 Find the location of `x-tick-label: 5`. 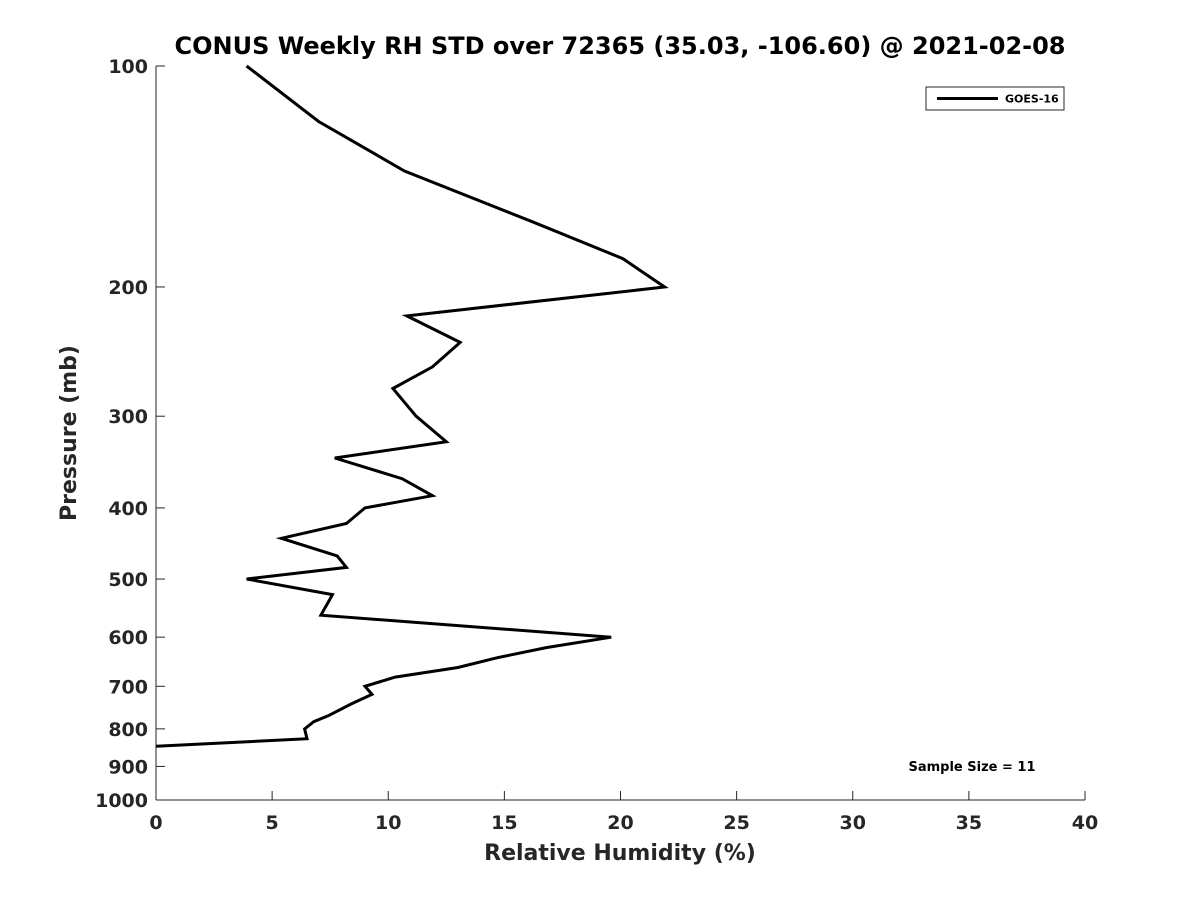

x-tick-label: 5 is located at coordinates (272, 823).